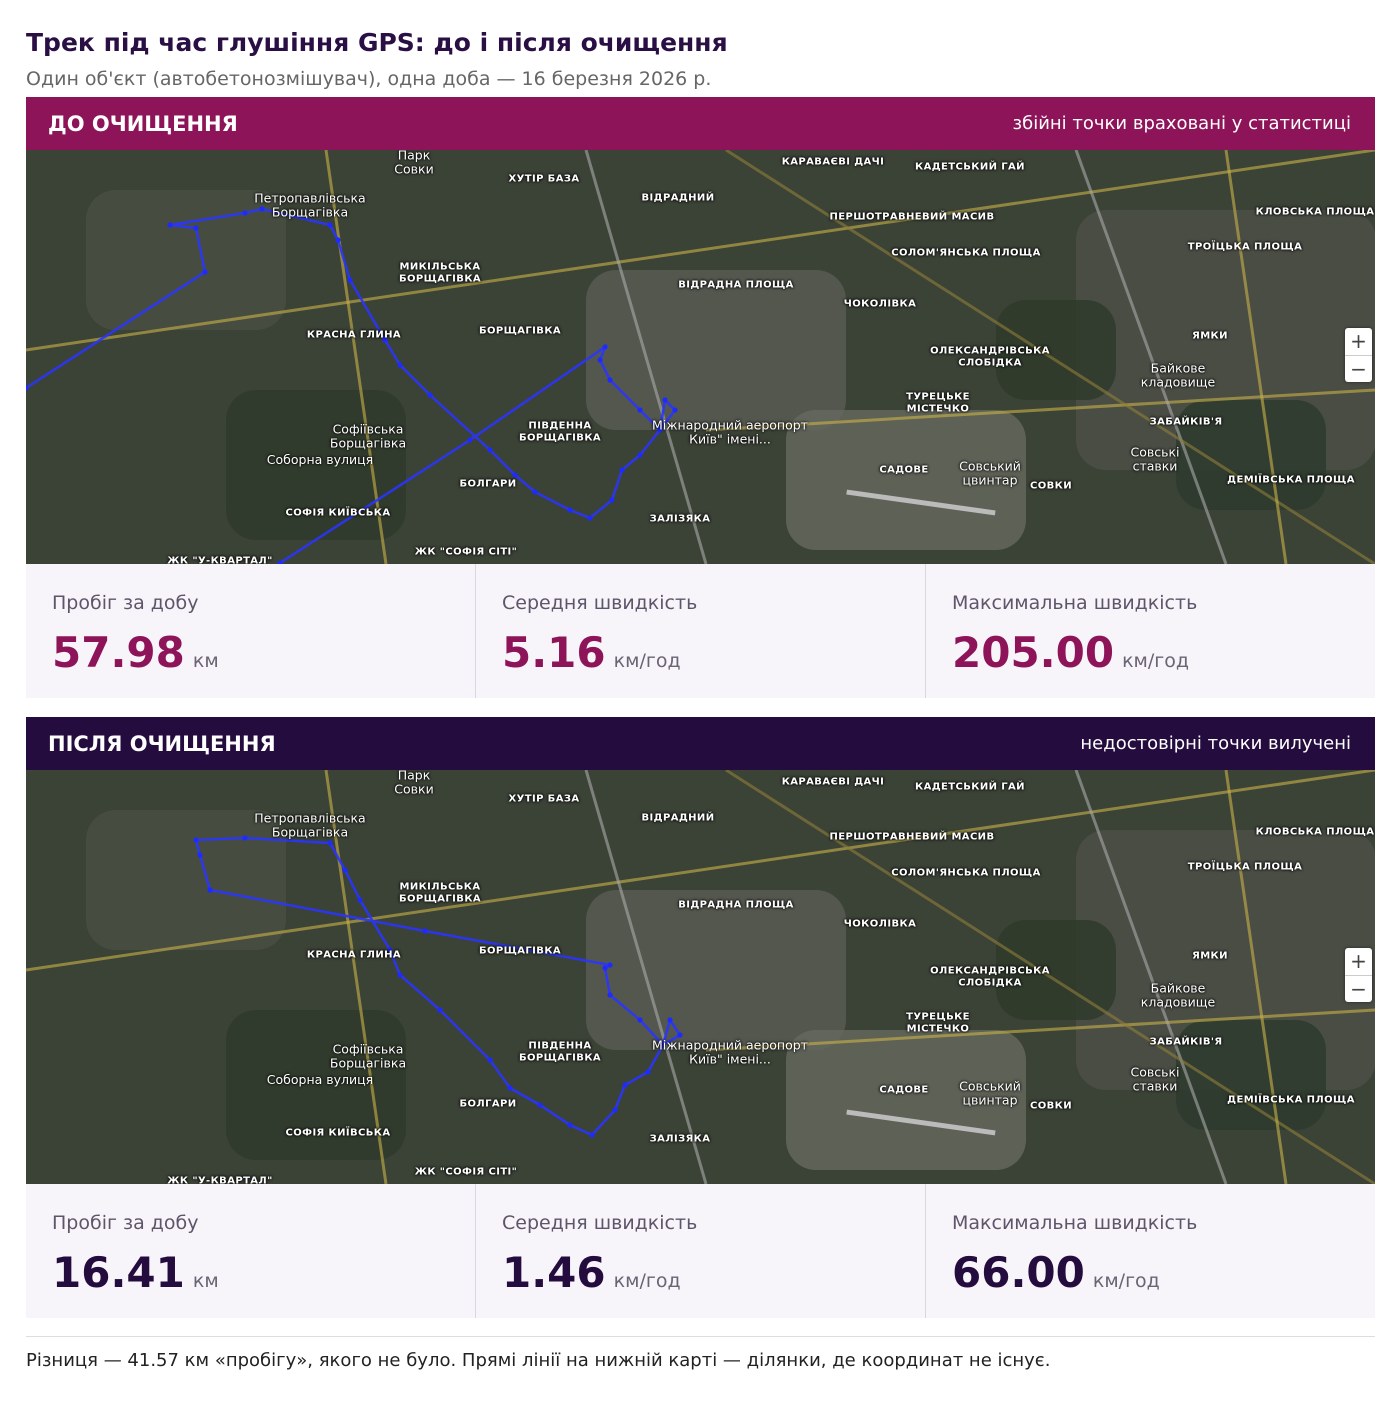 This screenshot has width=1400, height=1402. What do you see at coordinates (1178, 995) in the screenshot?
I see `map-label: Байкове кладовище` at bounding box center [1178, 995].